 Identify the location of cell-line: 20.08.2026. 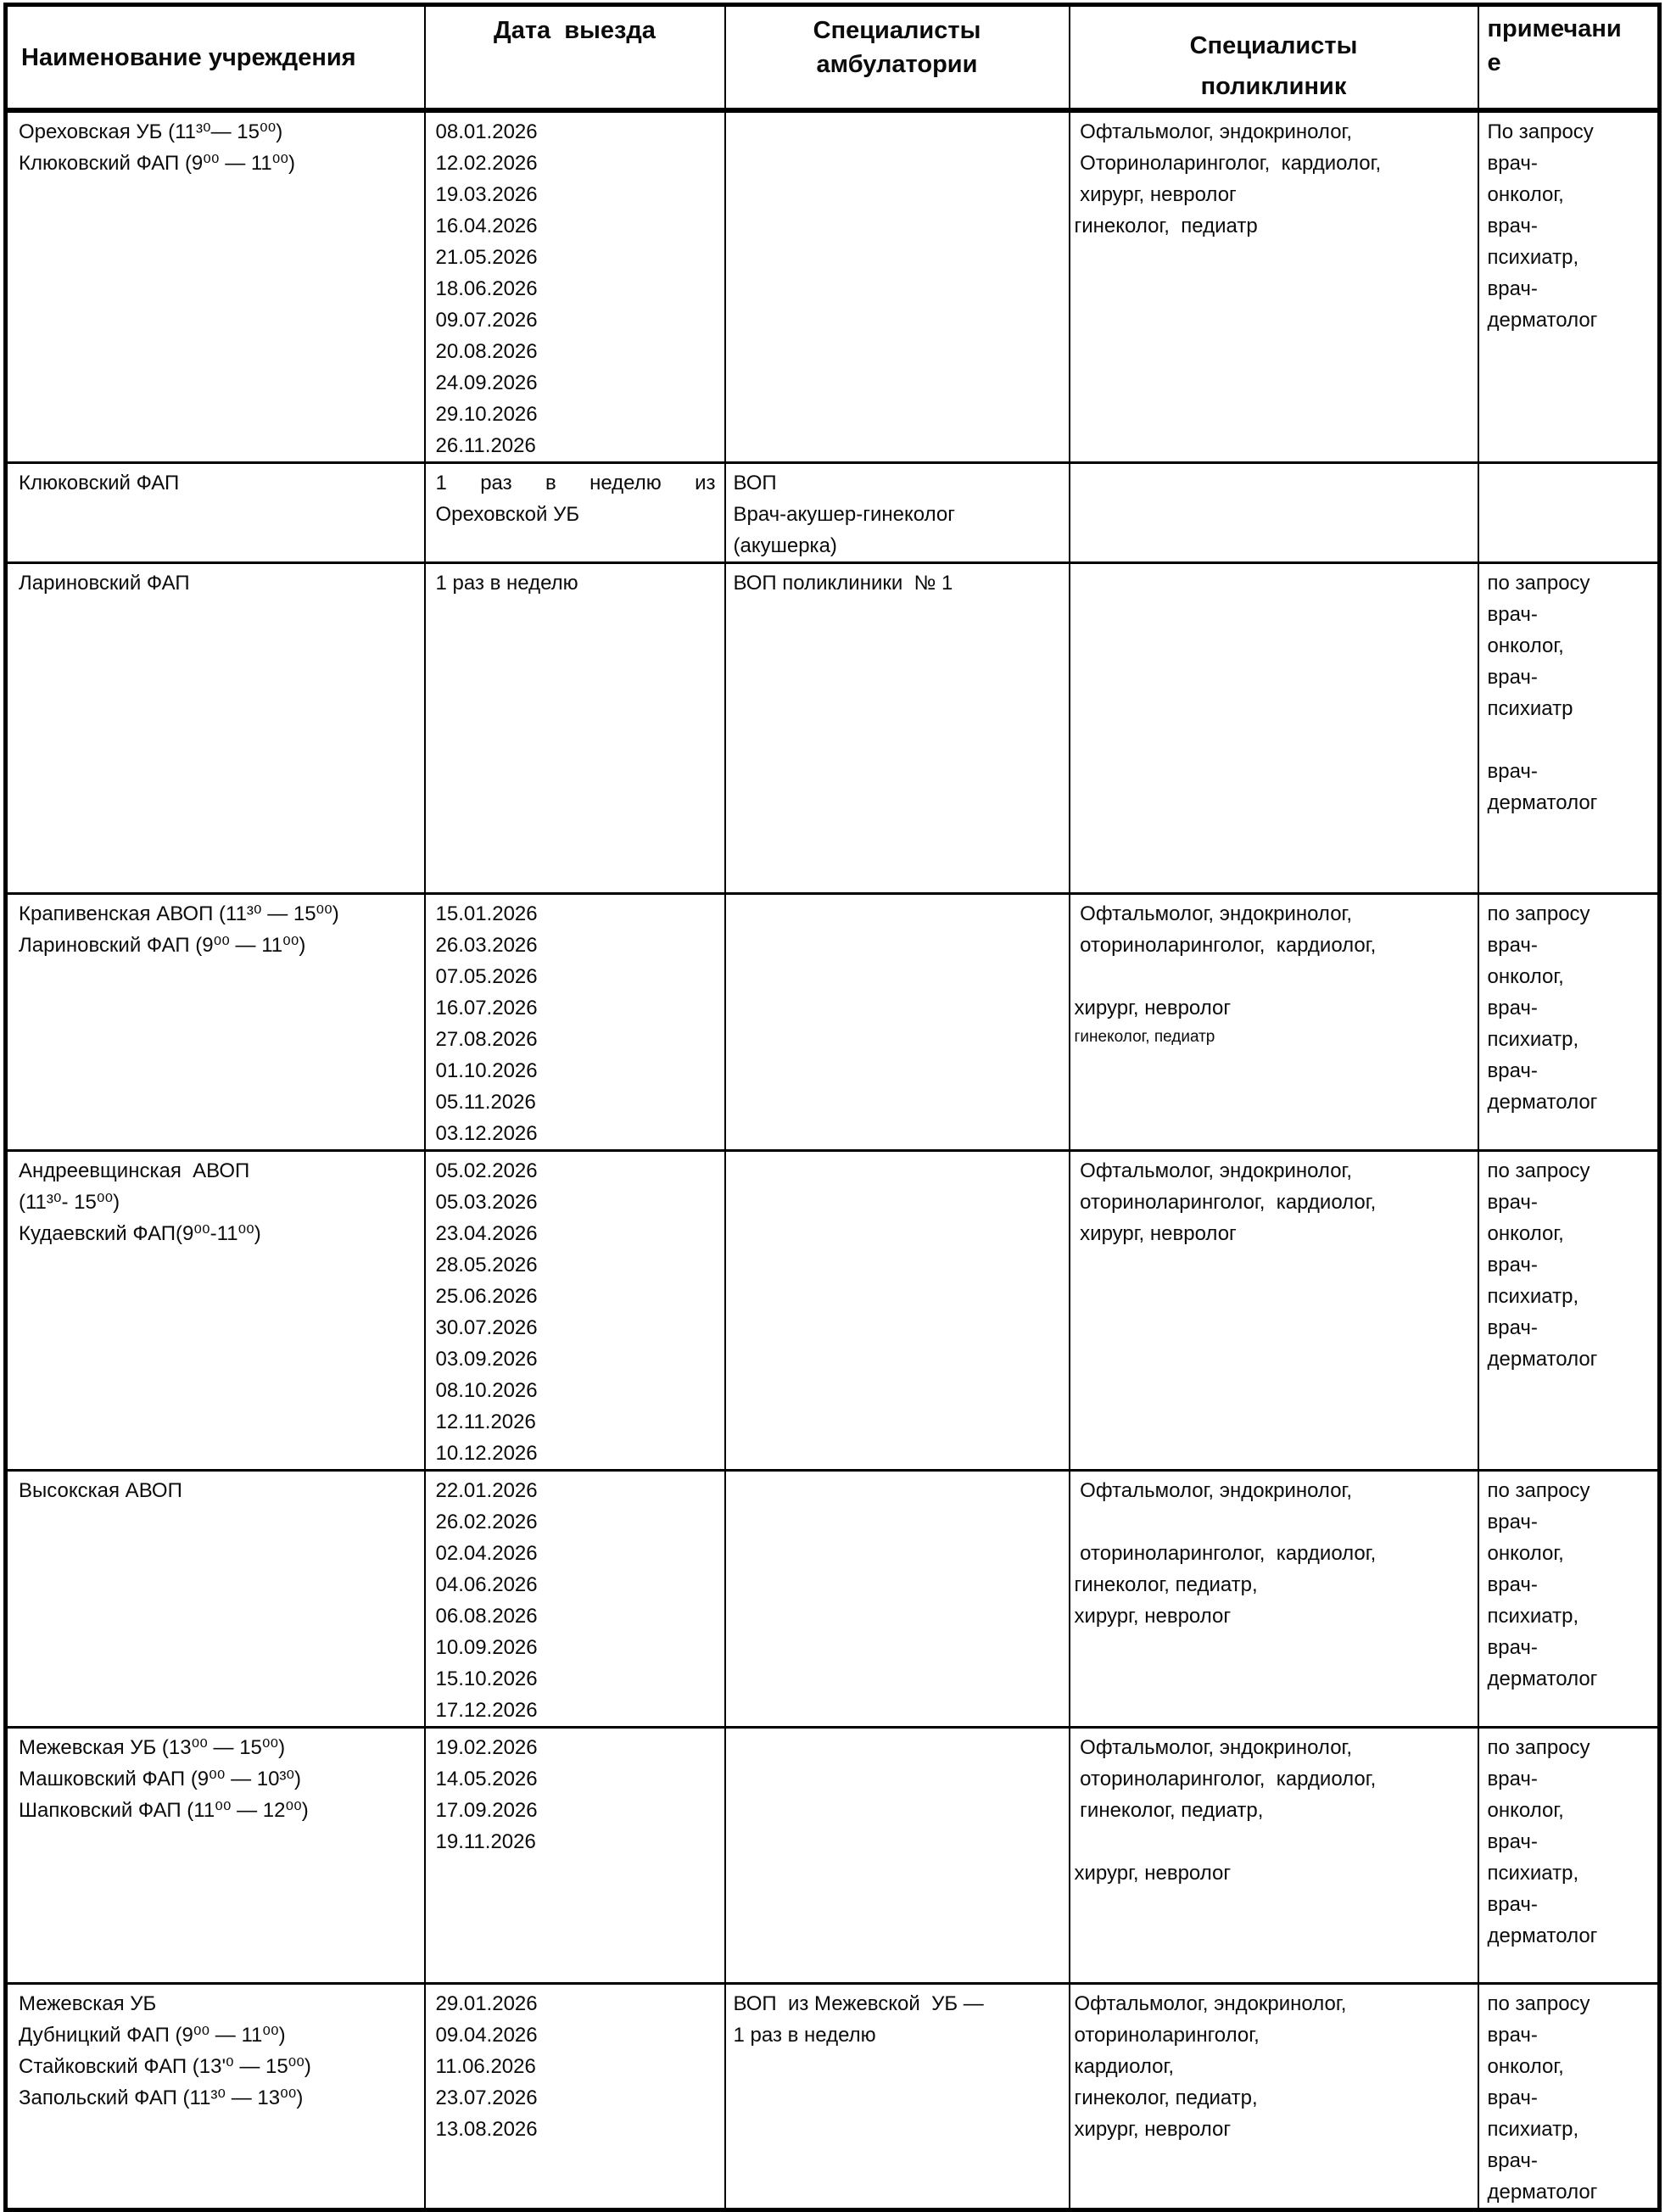
(487, 351).